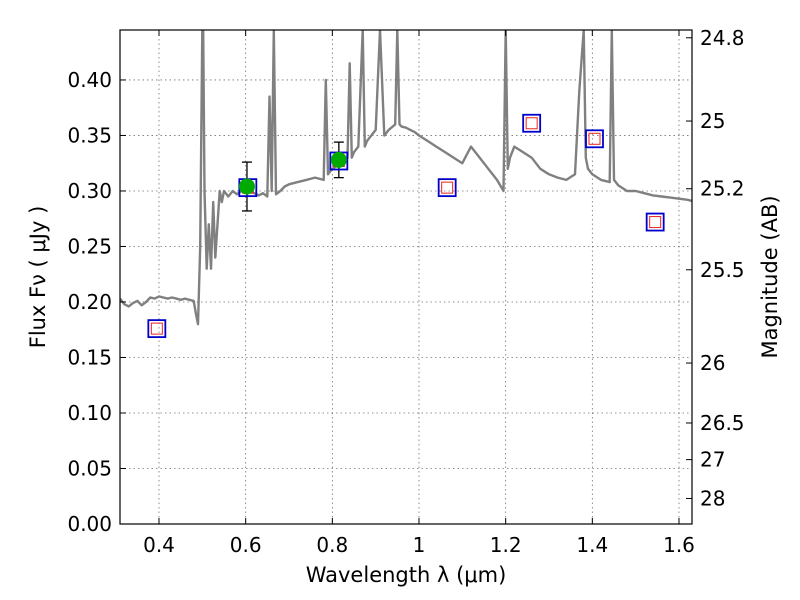 The height and width of the screenshot is (600, 800). Describe the element at coordinates (159, 545) in the screenshot. I see `x-tick-label: 0.4` at that location.